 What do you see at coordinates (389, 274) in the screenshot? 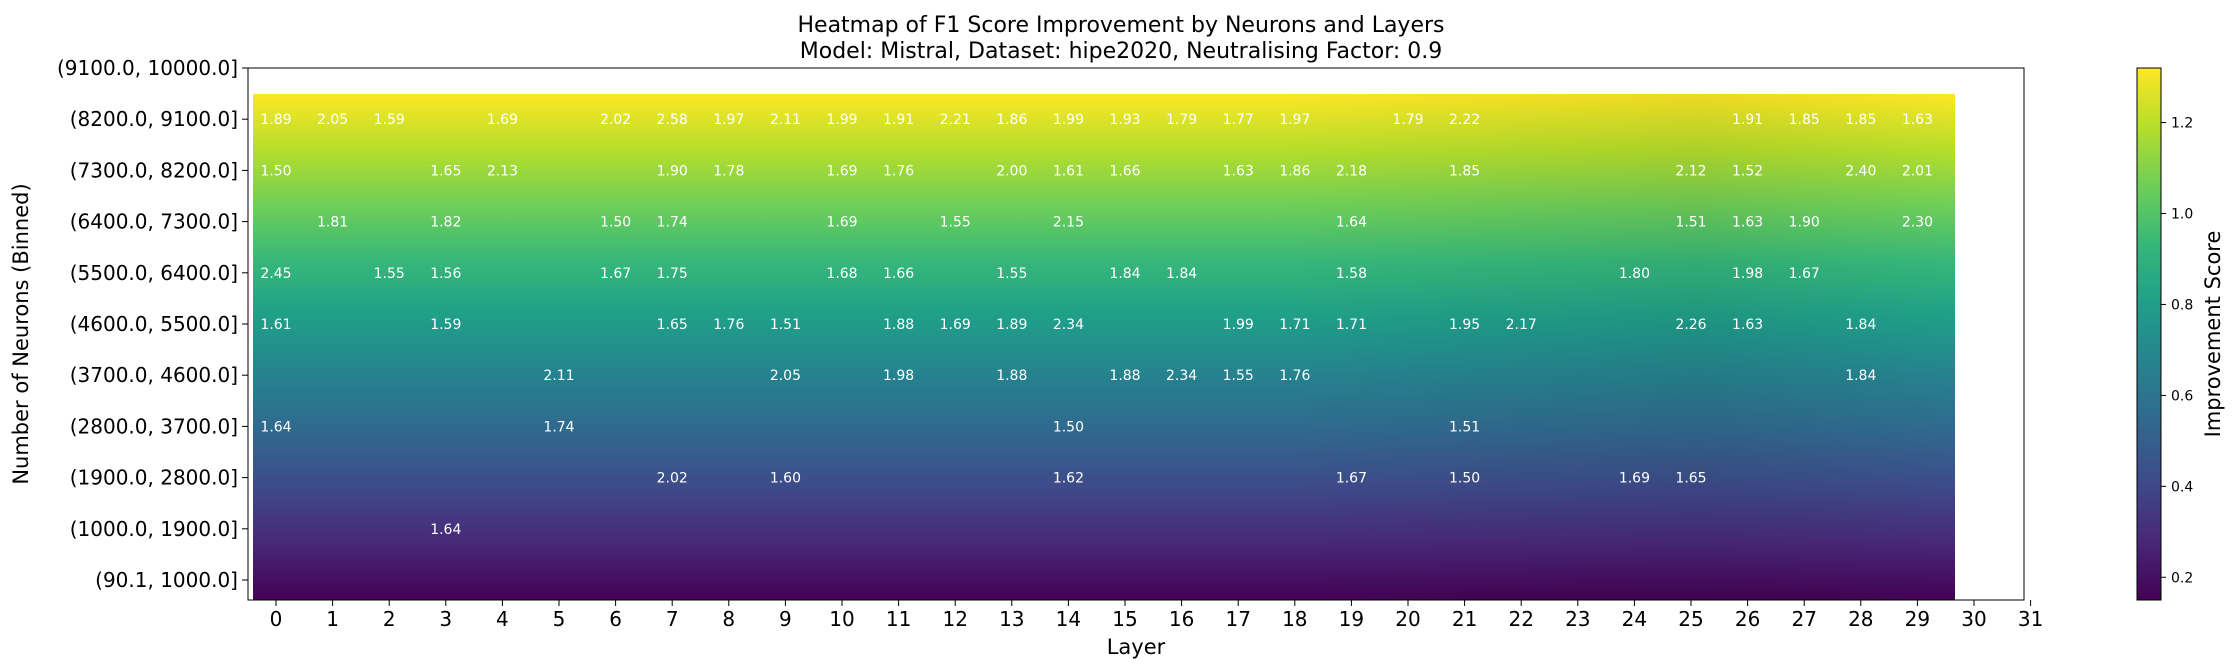
I see `cell-value-label: 1.55` at bounding box center [389, 274].